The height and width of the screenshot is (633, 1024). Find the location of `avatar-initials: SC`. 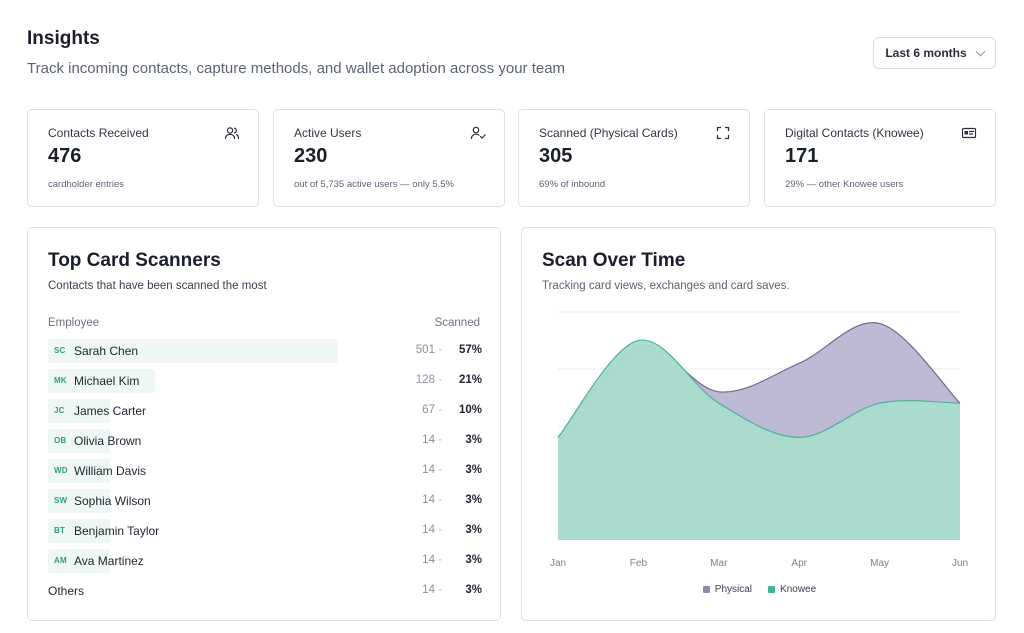

avatar-initials: SC is located at coordinates (60, 350).